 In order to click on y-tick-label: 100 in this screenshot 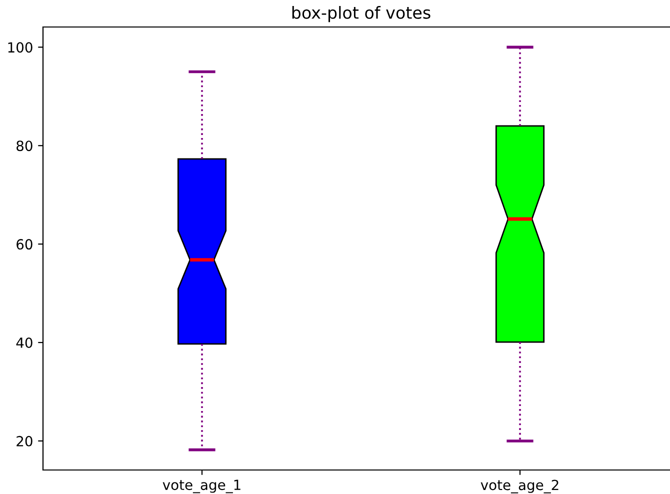, I will do `click(20, 47)`.